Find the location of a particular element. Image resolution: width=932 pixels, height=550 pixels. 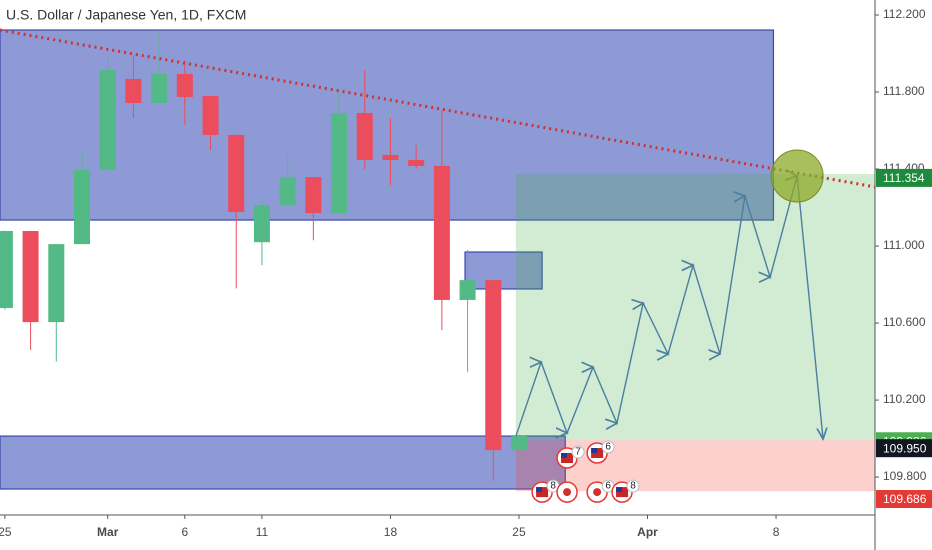

x-tick-label: 6 is located at coordinates (184, 532).